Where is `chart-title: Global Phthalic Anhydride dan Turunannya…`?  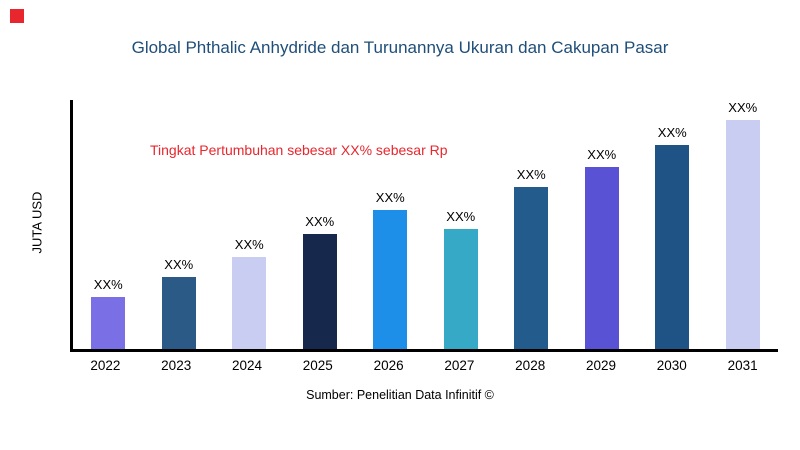
chart-title: Global Phthalic Anhydride dan Turunannya… is located at coordinates (400, 47).